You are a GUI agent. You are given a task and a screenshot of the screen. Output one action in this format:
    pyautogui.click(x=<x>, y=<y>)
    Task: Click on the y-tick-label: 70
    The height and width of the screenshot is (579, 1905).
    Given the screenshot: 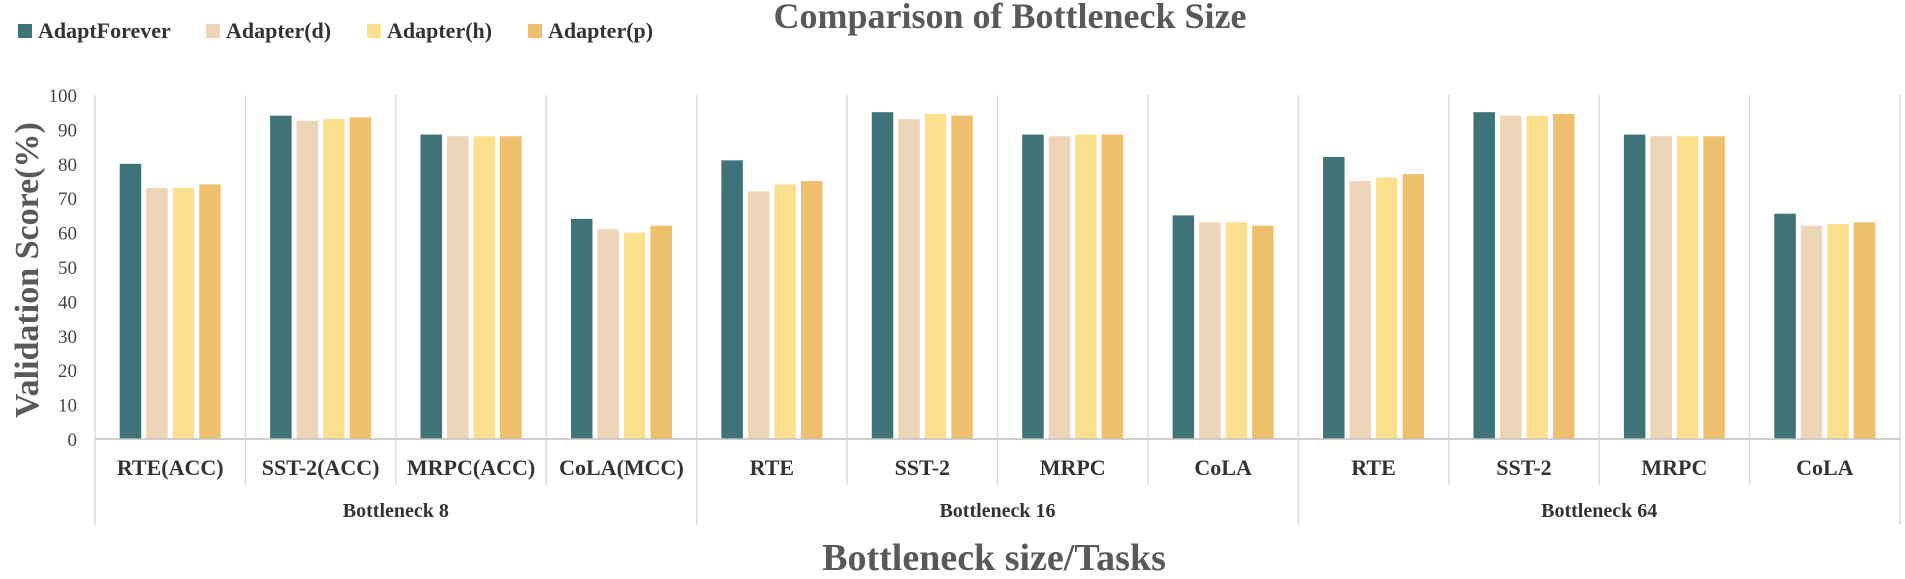 What is the action you would take?
    pyautogui.click(x=67, y=199)
    